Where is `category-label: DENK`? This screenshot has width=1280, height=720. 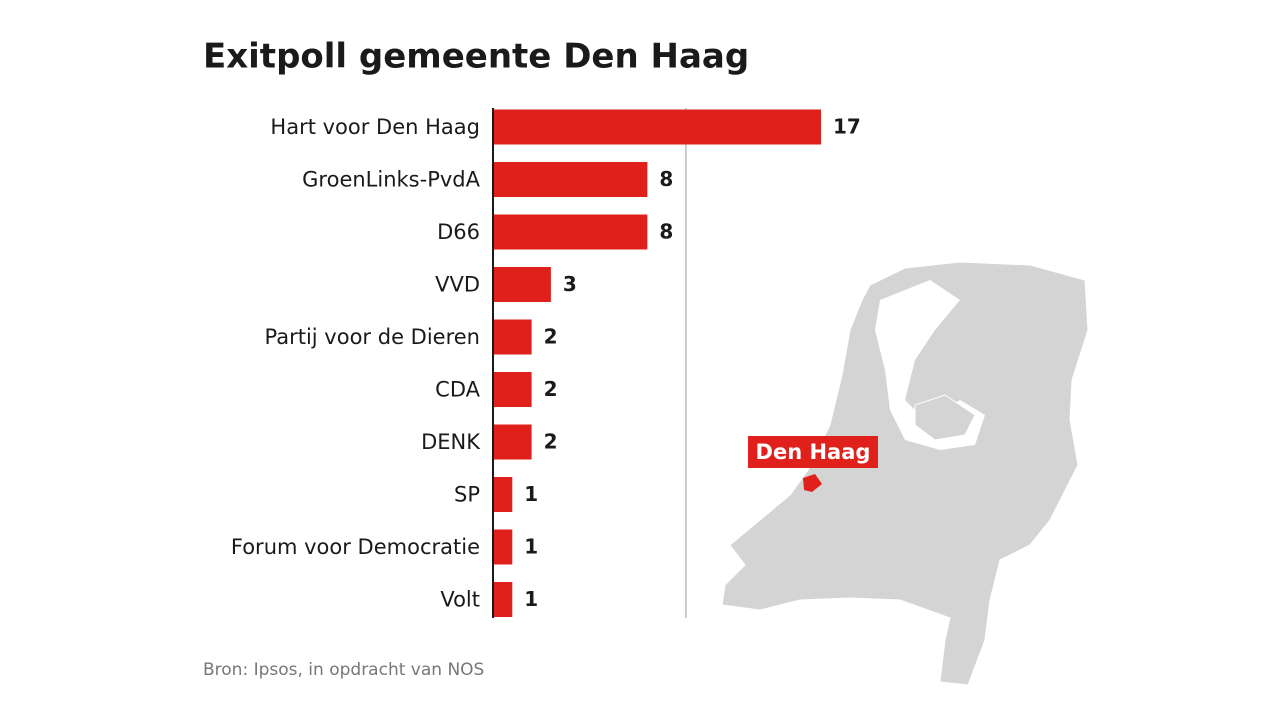
category-label: DENK is located at coordinates (451, 442).